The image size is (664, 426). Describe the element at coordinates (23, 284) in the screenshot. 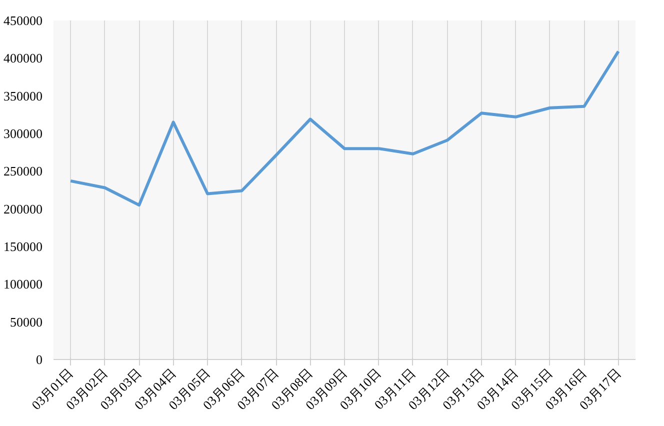

I see `y-tick-label: 100000` at that location.